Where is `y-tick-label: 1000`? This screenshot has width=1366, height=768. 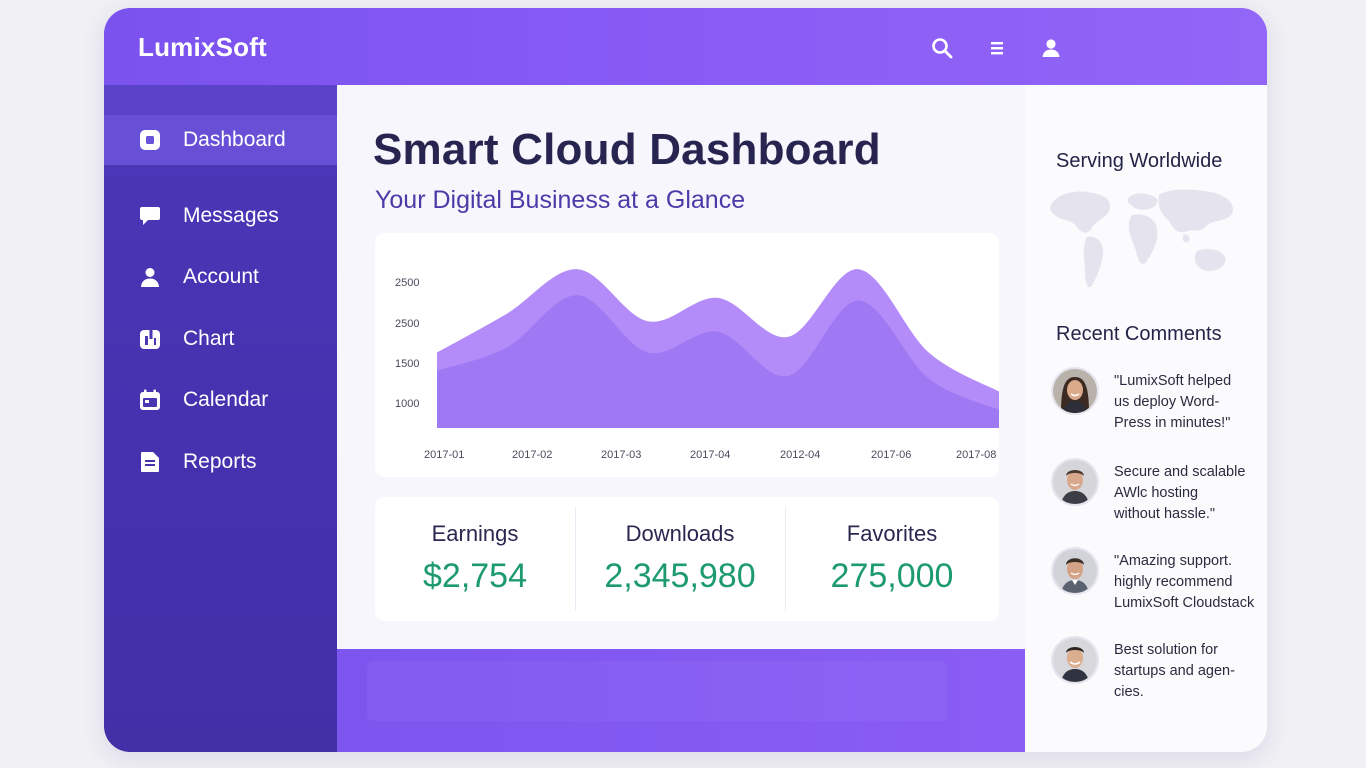
y-tick-label: 1000 is located at coordinates (407, 404).